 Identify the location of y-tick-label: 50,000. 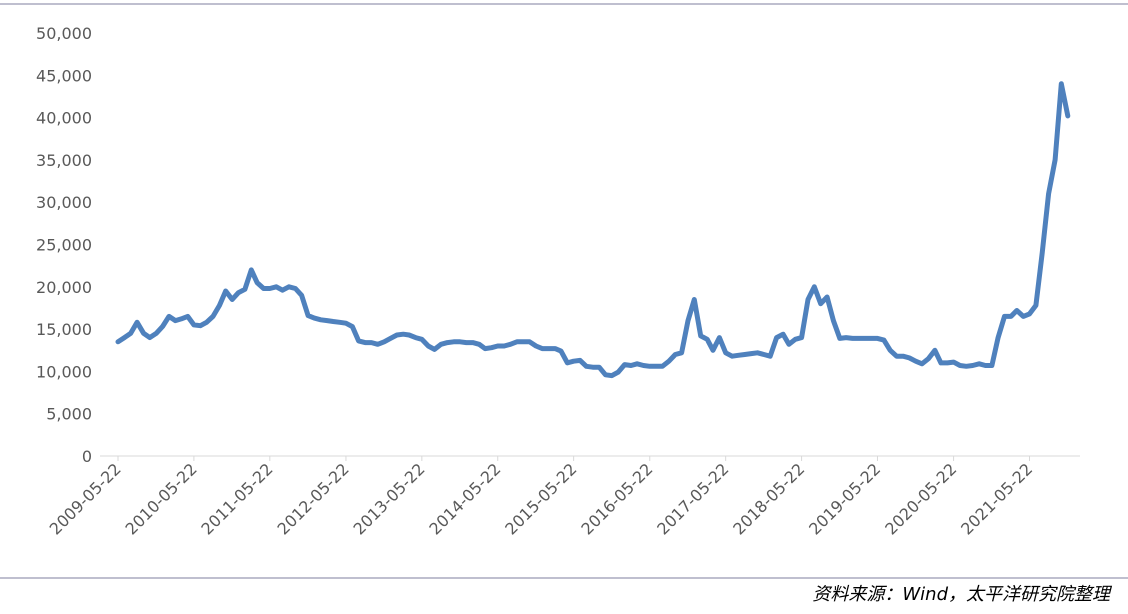
(64, 33).